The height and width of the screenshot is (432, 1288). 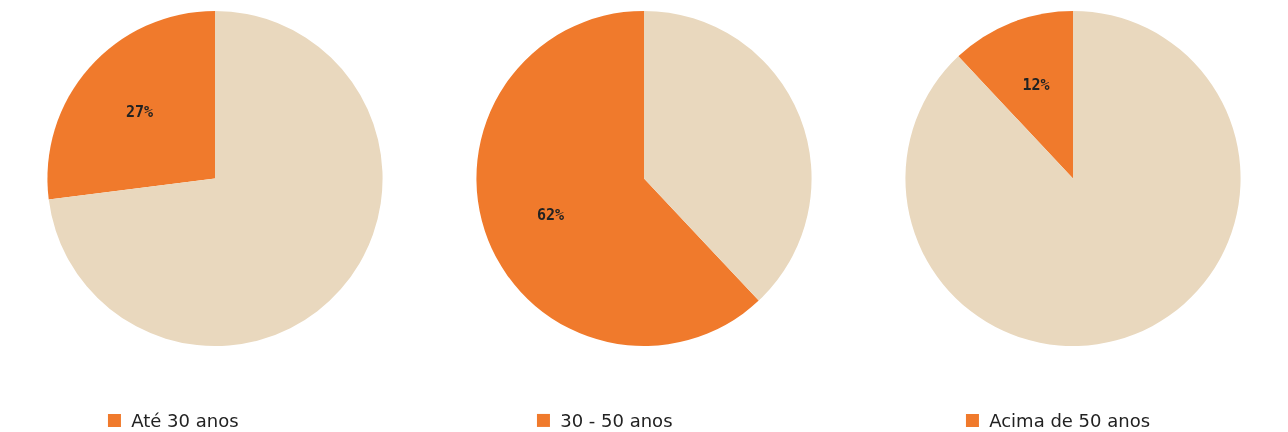 What do you see at coordinates (550, 215) in the screenshot?
I see `data-label: 62%` at bounding box center [550, 215].